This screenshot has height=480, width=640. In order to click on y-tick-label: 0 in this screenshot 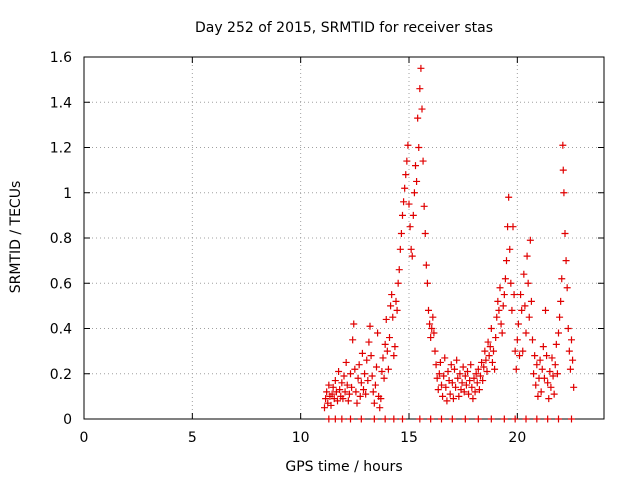, I will do `click(67, 420)`.